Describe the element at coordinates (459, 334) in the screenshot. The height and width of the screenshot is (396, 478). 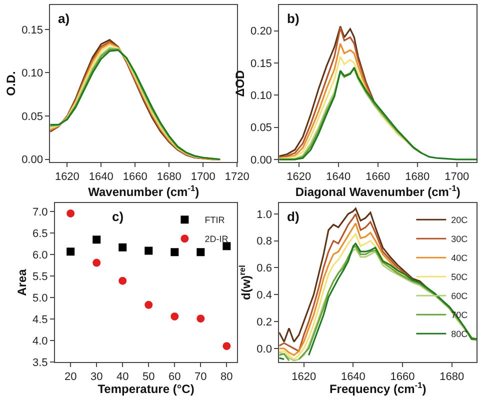
I see `legend-label: 80C` at that location.